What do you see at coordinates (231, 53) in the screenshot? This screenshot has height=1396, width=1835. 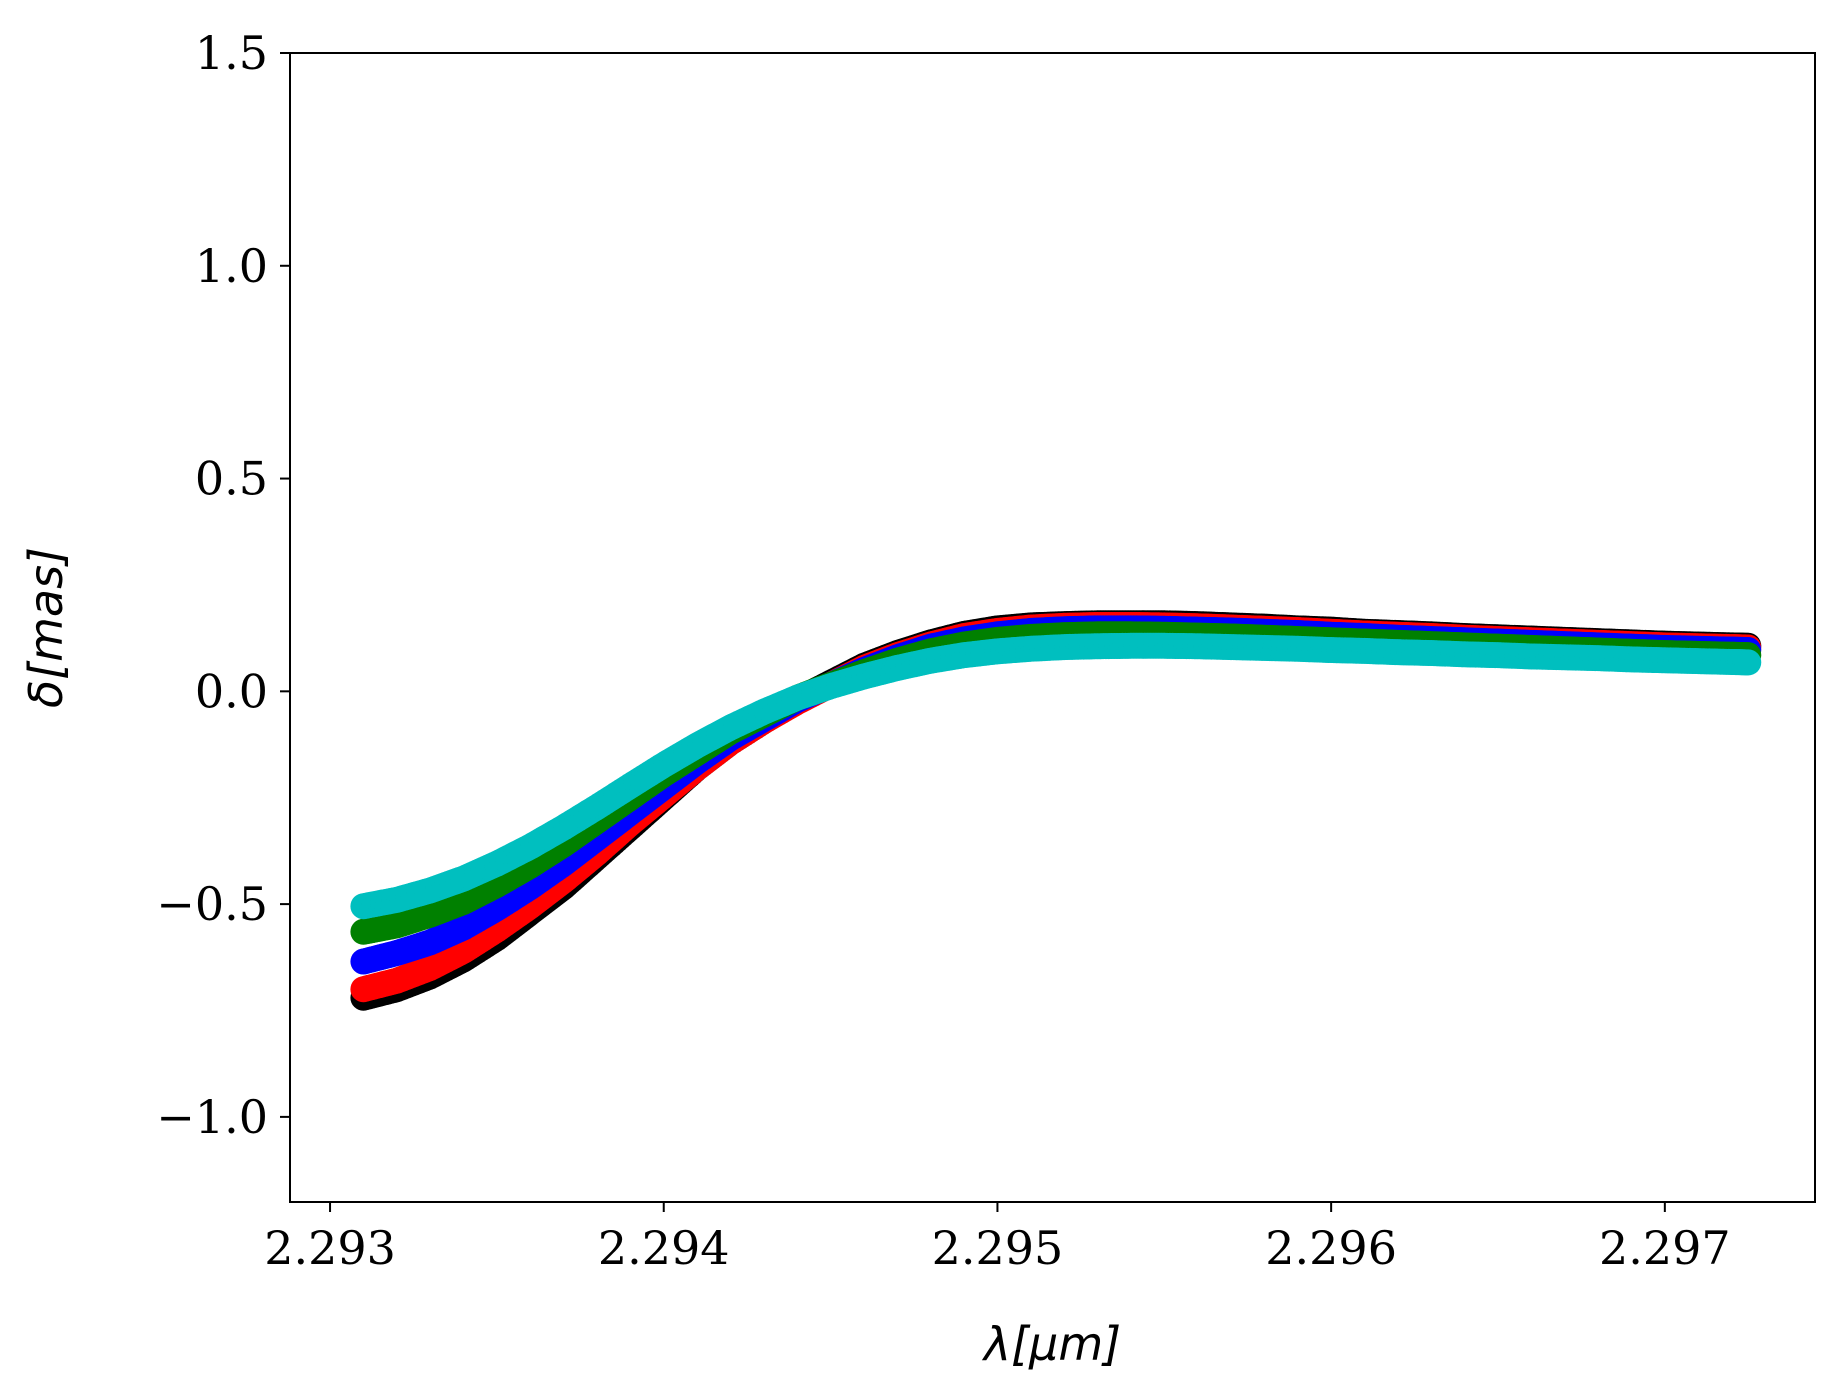 I see `y-tick-label: 1.5` at bounding box center [231, 53].